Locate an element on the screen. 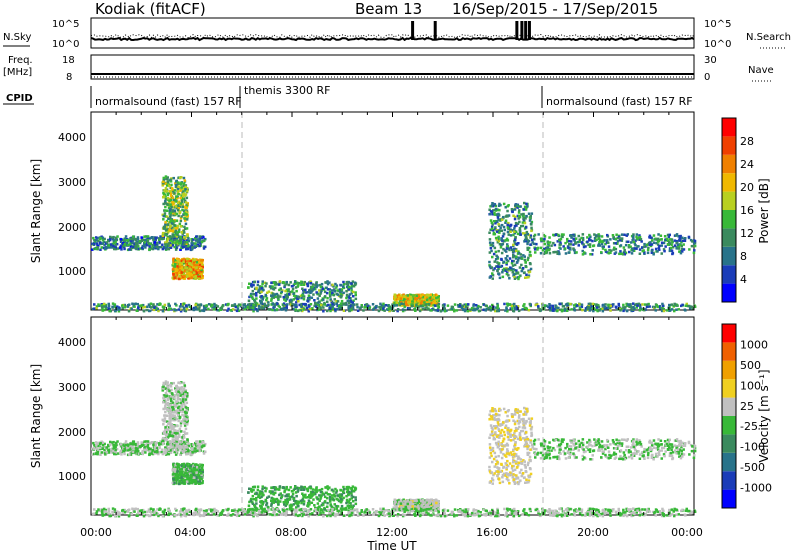 The height and width of the screenshot is (554, 800). power-ytick-3000: 3000 is located at coordinates (72, 182).